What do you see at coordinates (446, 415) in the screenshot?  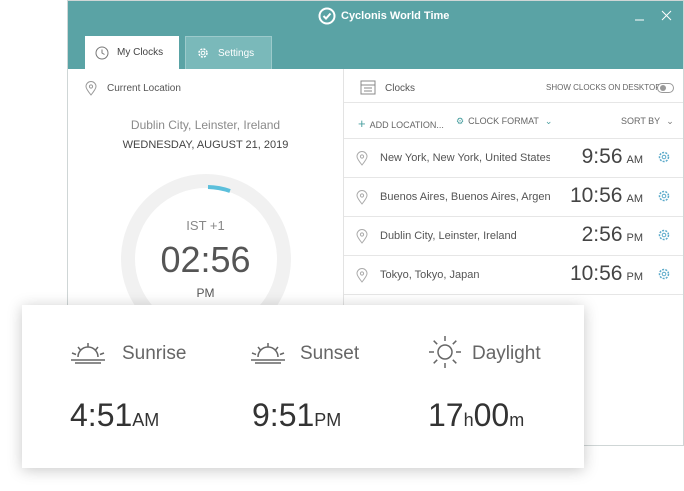 I see `hours: 17` at bounding box center [446, 415].